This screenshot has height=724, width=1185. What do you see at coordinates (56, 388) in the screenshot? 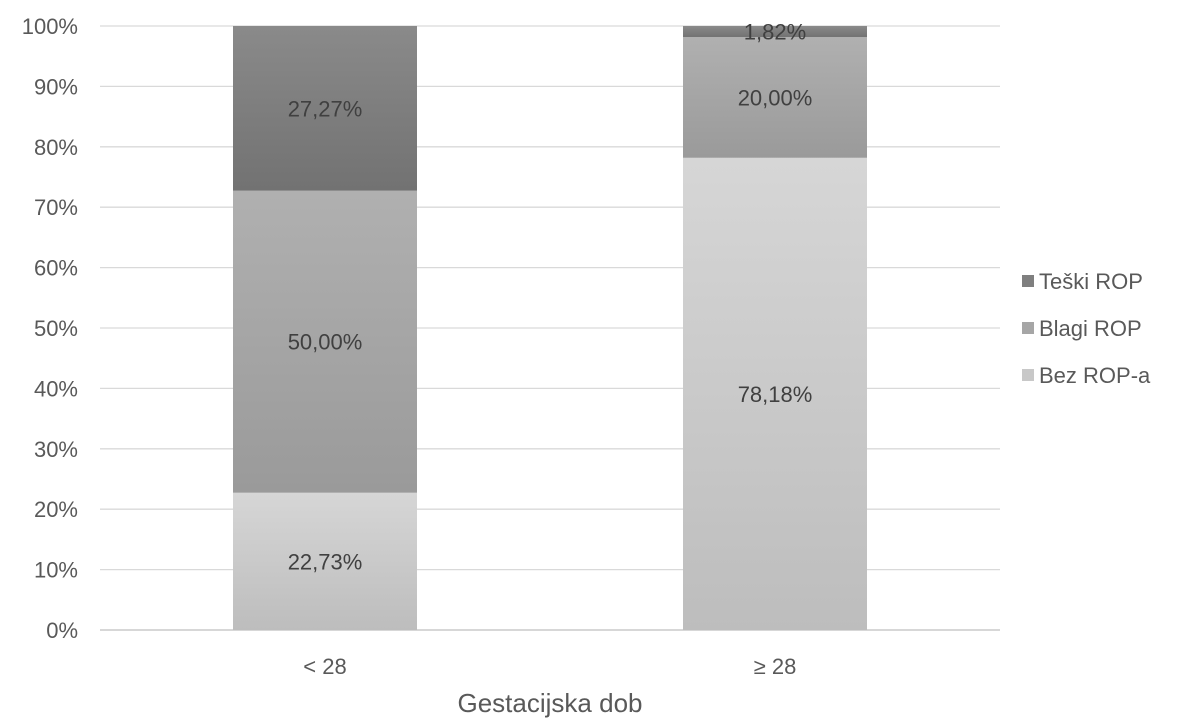
I see `y-tick-label: 40%` at bounding box center [56, 388].